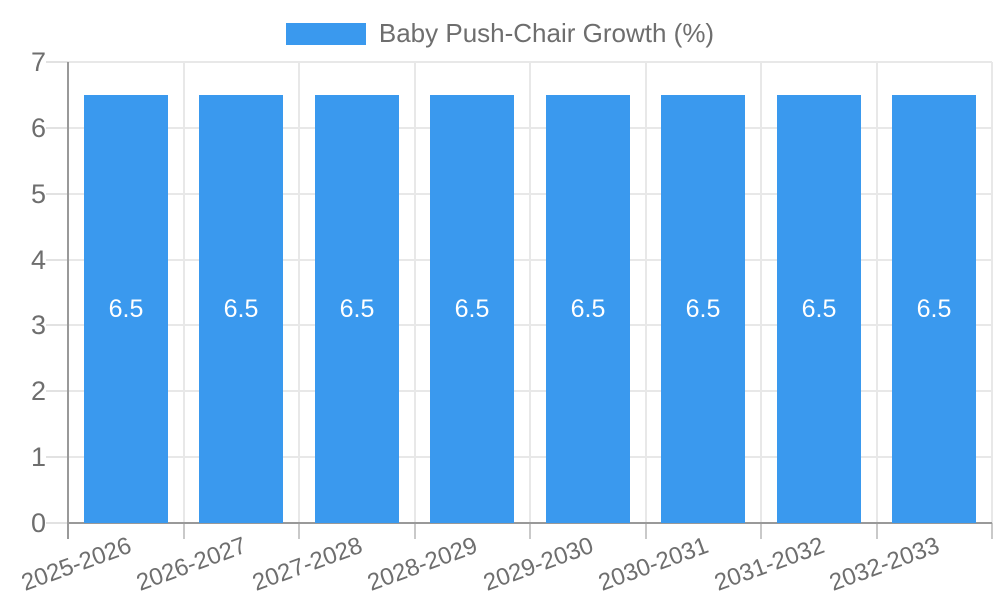 Image resolution: width=1000 pixels, height=600 pixels. Describe the element at coordinates (546, 33) in the screenshot. I see `legend-label: Baby Push-Chair Growth (%)` at that location.